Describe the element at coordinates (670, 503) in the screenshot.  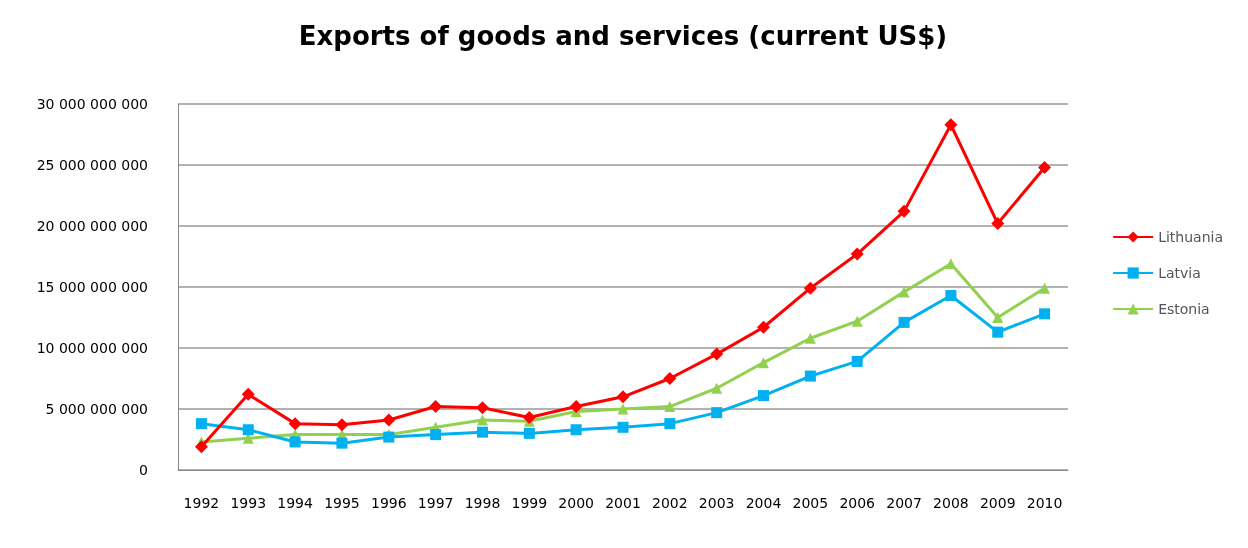
I see `x-tick-label: 2002` at that location.